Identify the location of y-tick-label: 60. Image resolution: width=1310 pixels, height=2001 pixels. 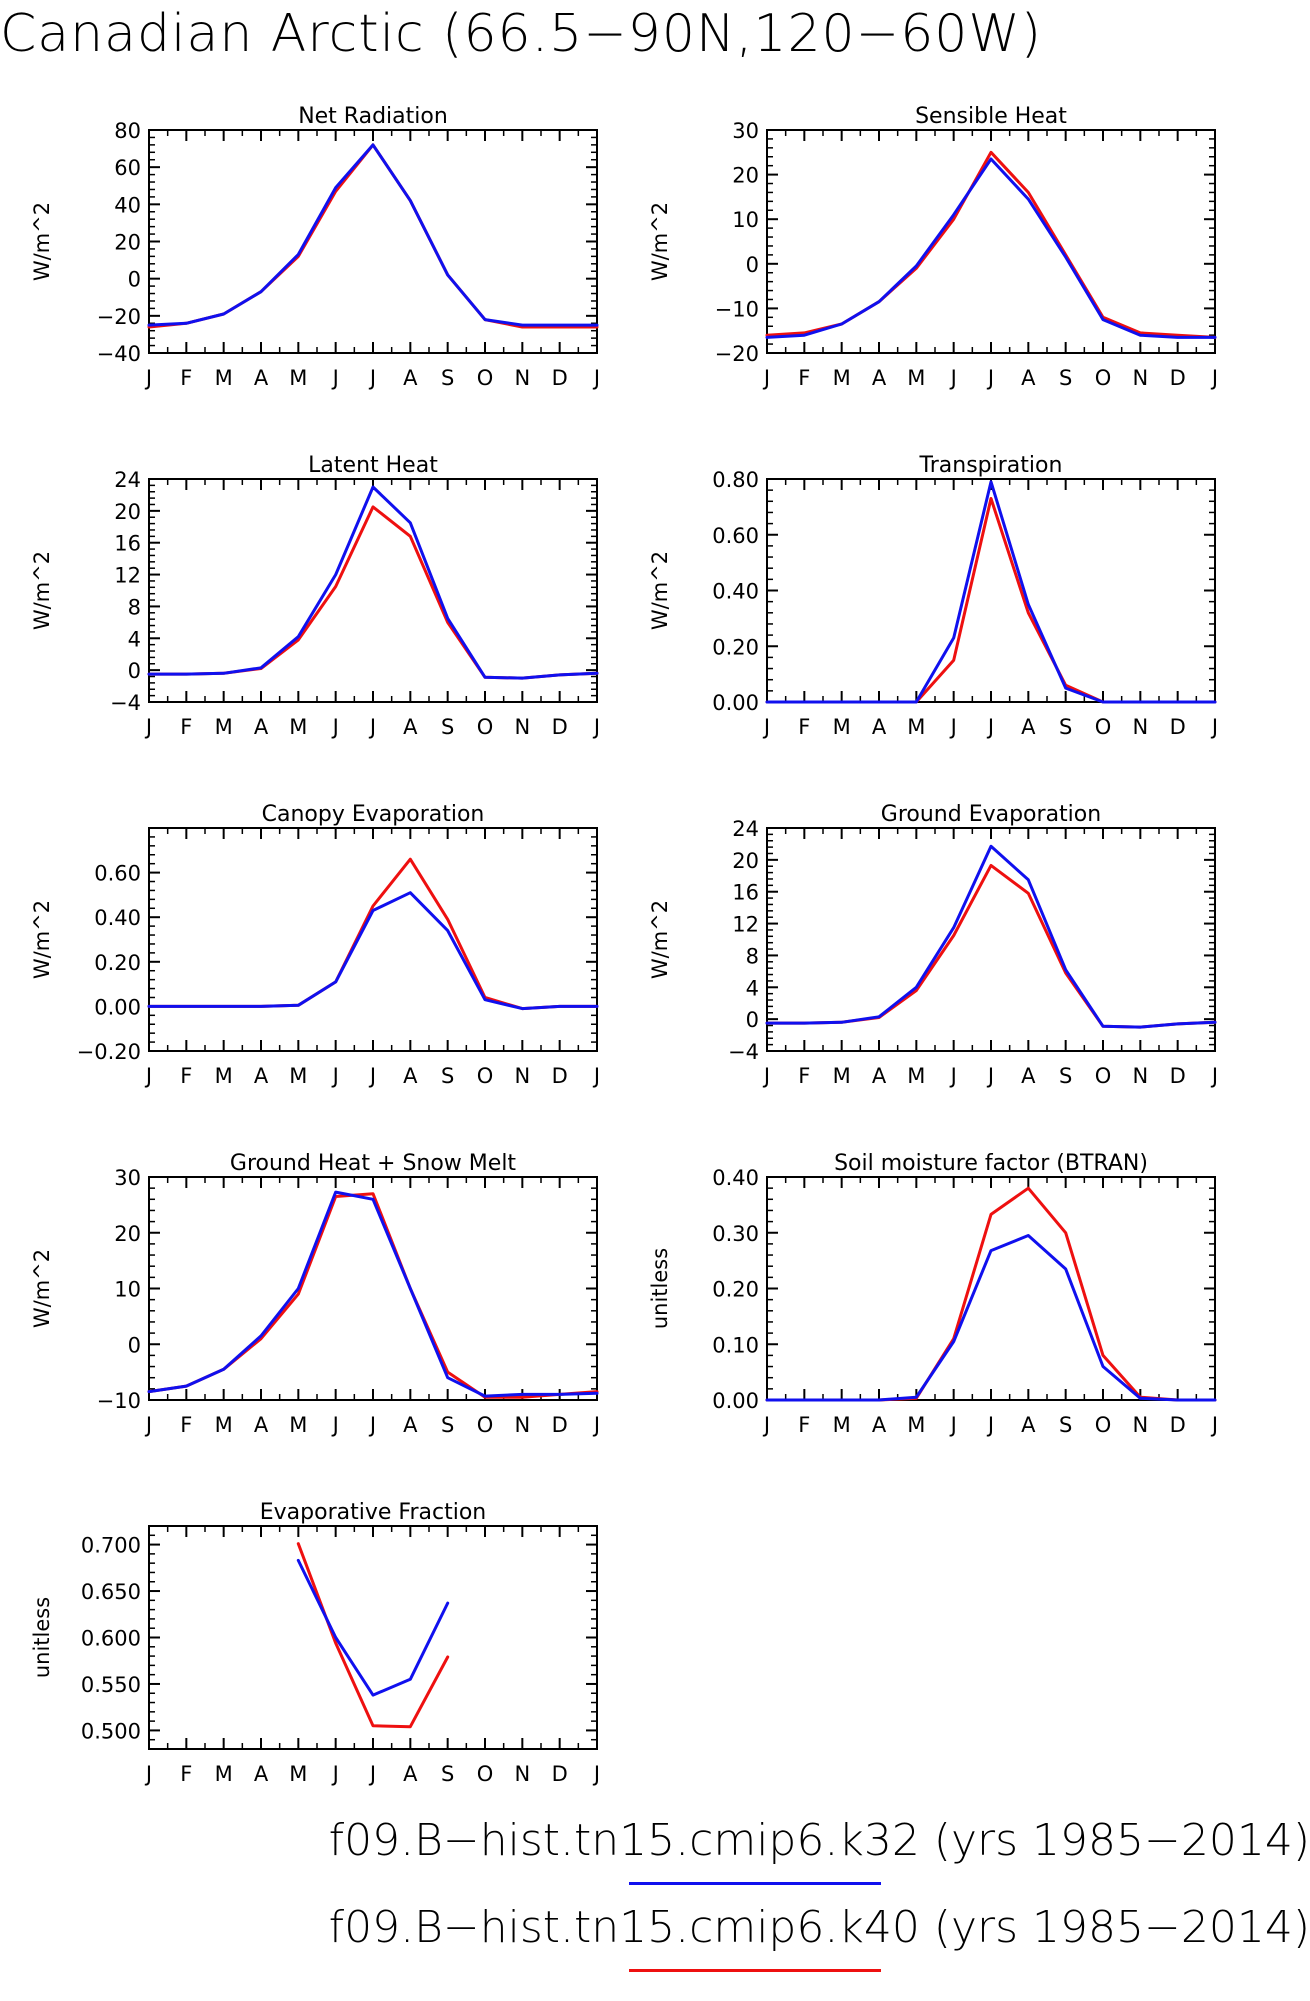
(127, 168).